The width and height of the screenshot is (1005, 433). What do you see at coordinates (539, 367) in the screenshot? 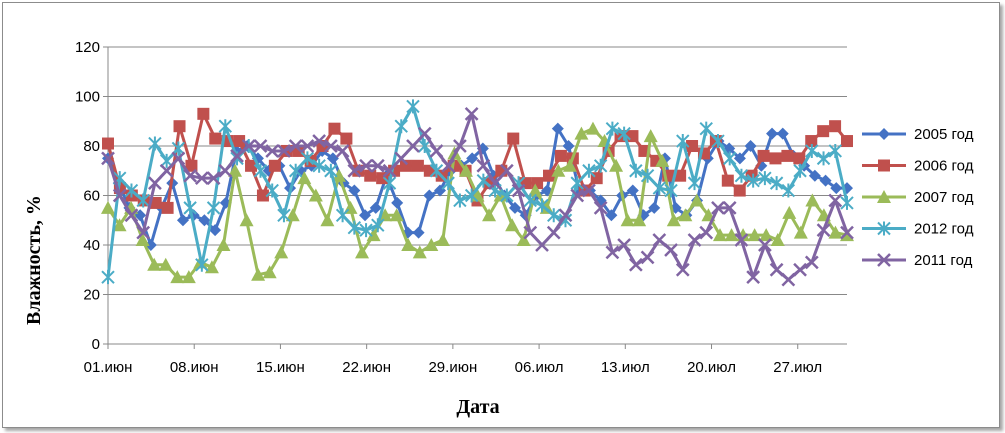
I see `x-tick-label: 06.июл` at bounding box center [539, 367].